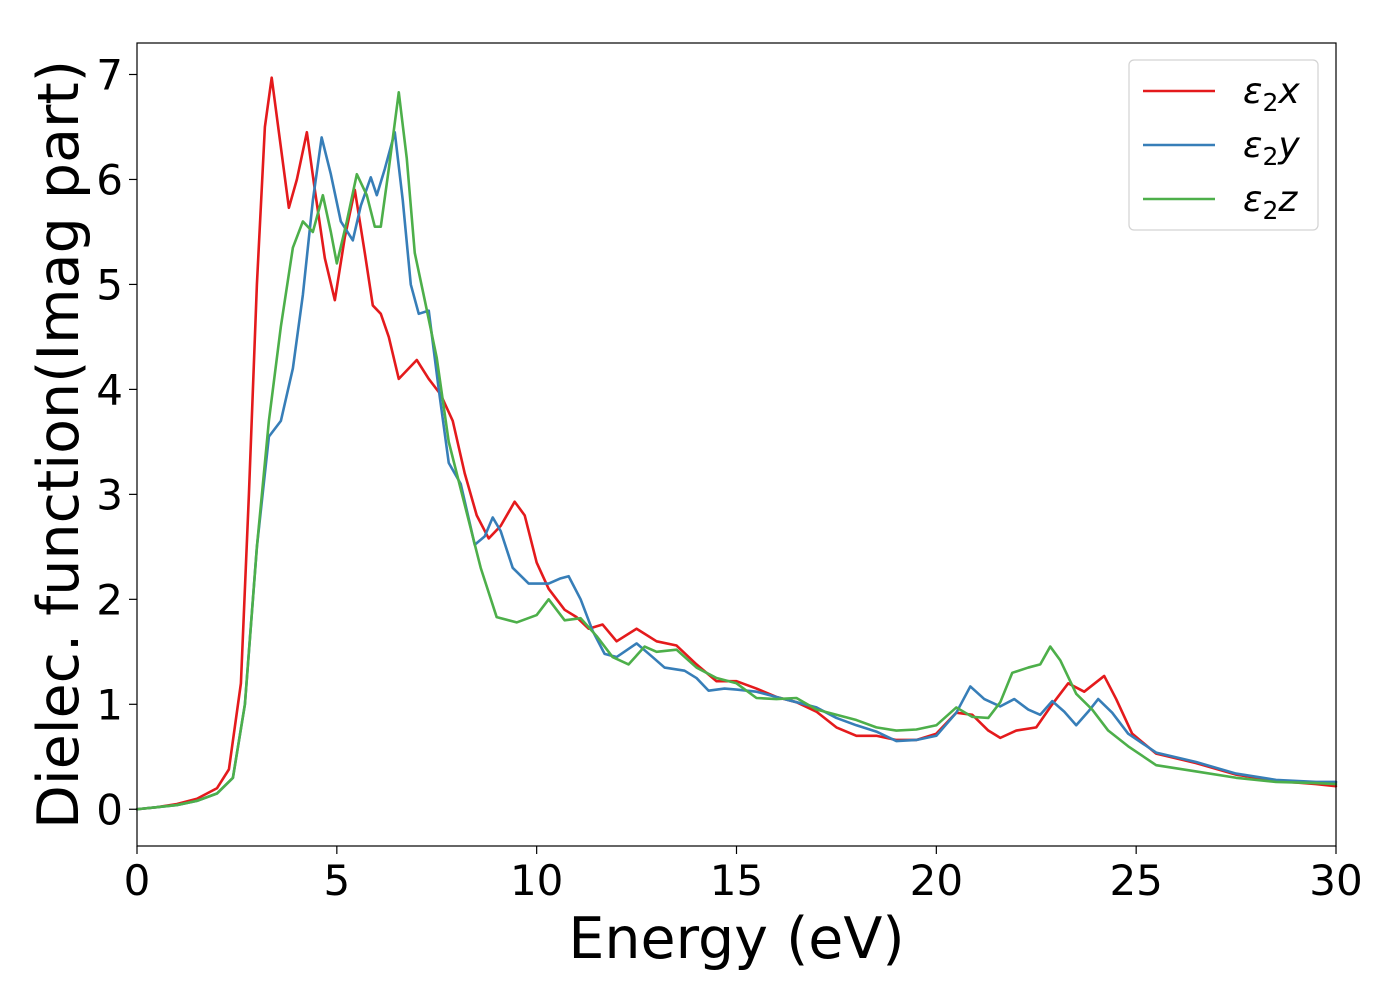 The width and height of the screenshot is (1400, 1000). What do you see at coordinates (109, 179) in the screenshot?
I see `y-tick-label: 6` at bounding box center [109, 179].